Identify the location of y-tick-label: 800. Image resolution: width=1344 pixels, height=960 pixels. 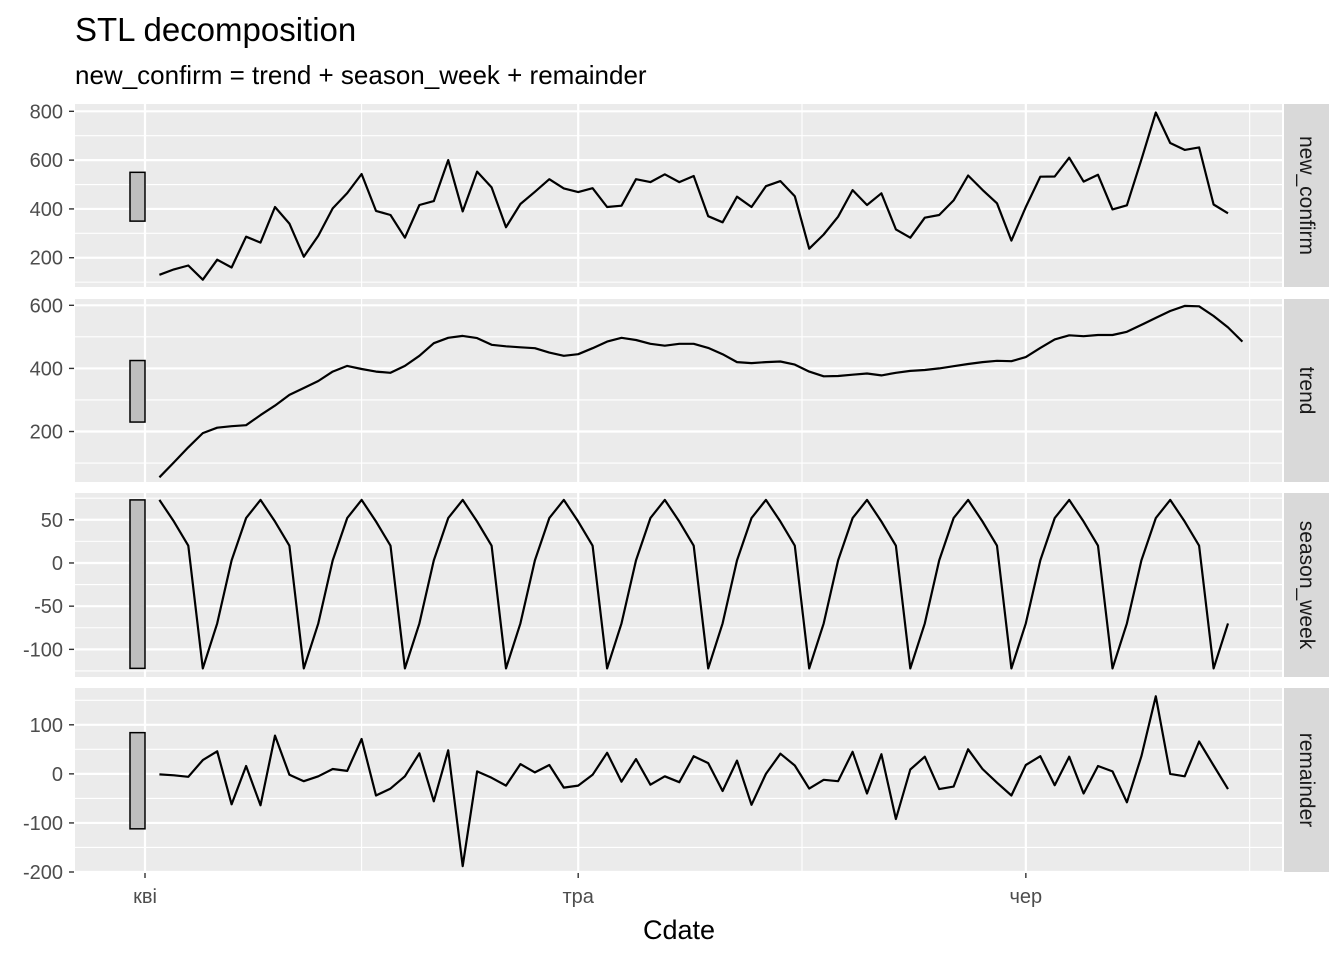
(46, 112).